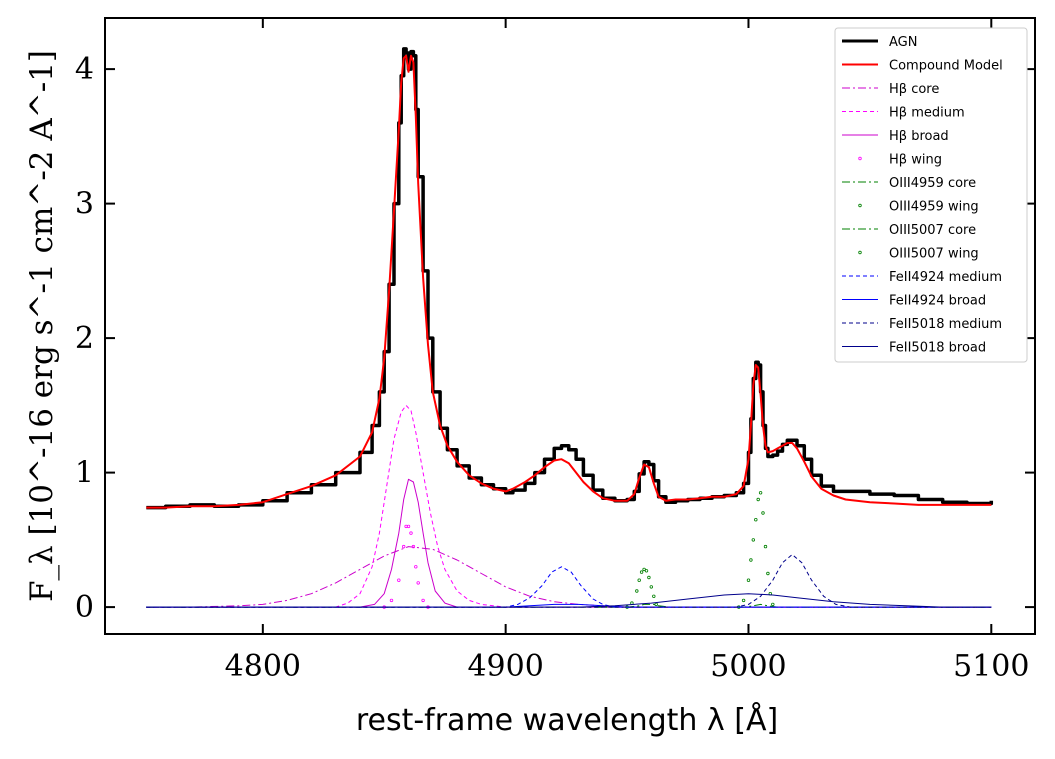 The width and height of the screenshot is (1055, 759). I want to click on legend-item-feii5018-broad: FeII5018 broad, so click(914, 348).